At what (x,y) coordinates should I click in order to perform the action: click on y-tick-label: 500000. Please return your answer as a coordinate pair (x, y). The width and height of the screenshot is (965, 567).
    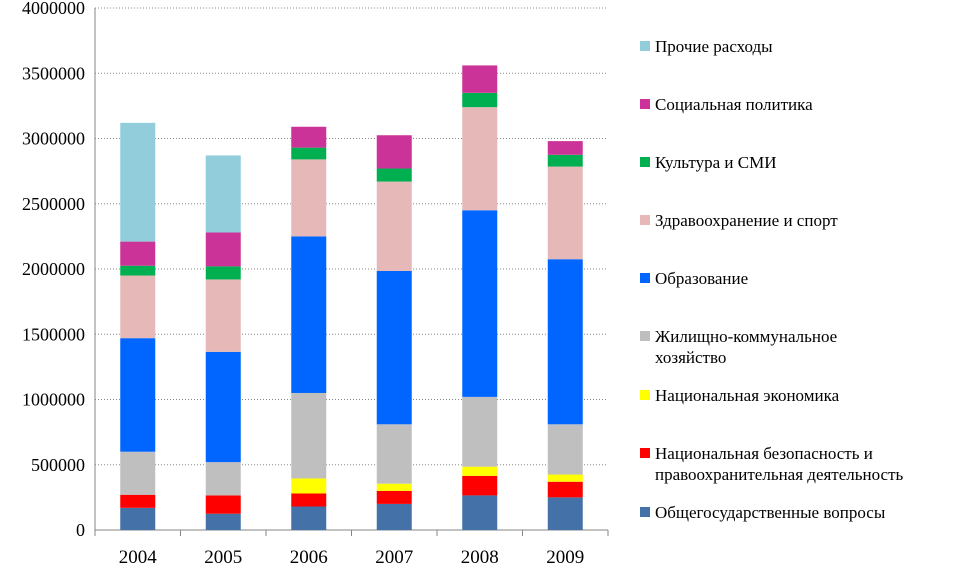
    Looking at the image, I should click on (58, 465).